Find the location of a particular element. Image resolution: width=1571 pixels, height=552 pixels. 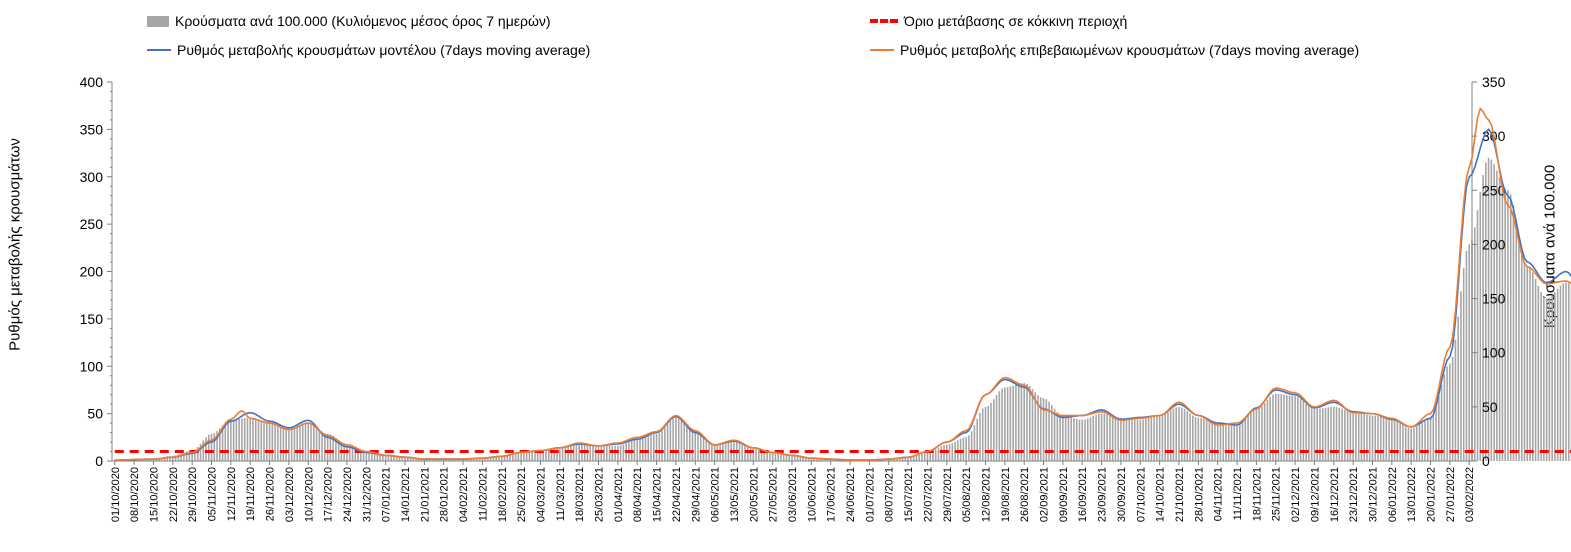

x-tick-label: 01/10/2020 is located at coordinates (116, 494).